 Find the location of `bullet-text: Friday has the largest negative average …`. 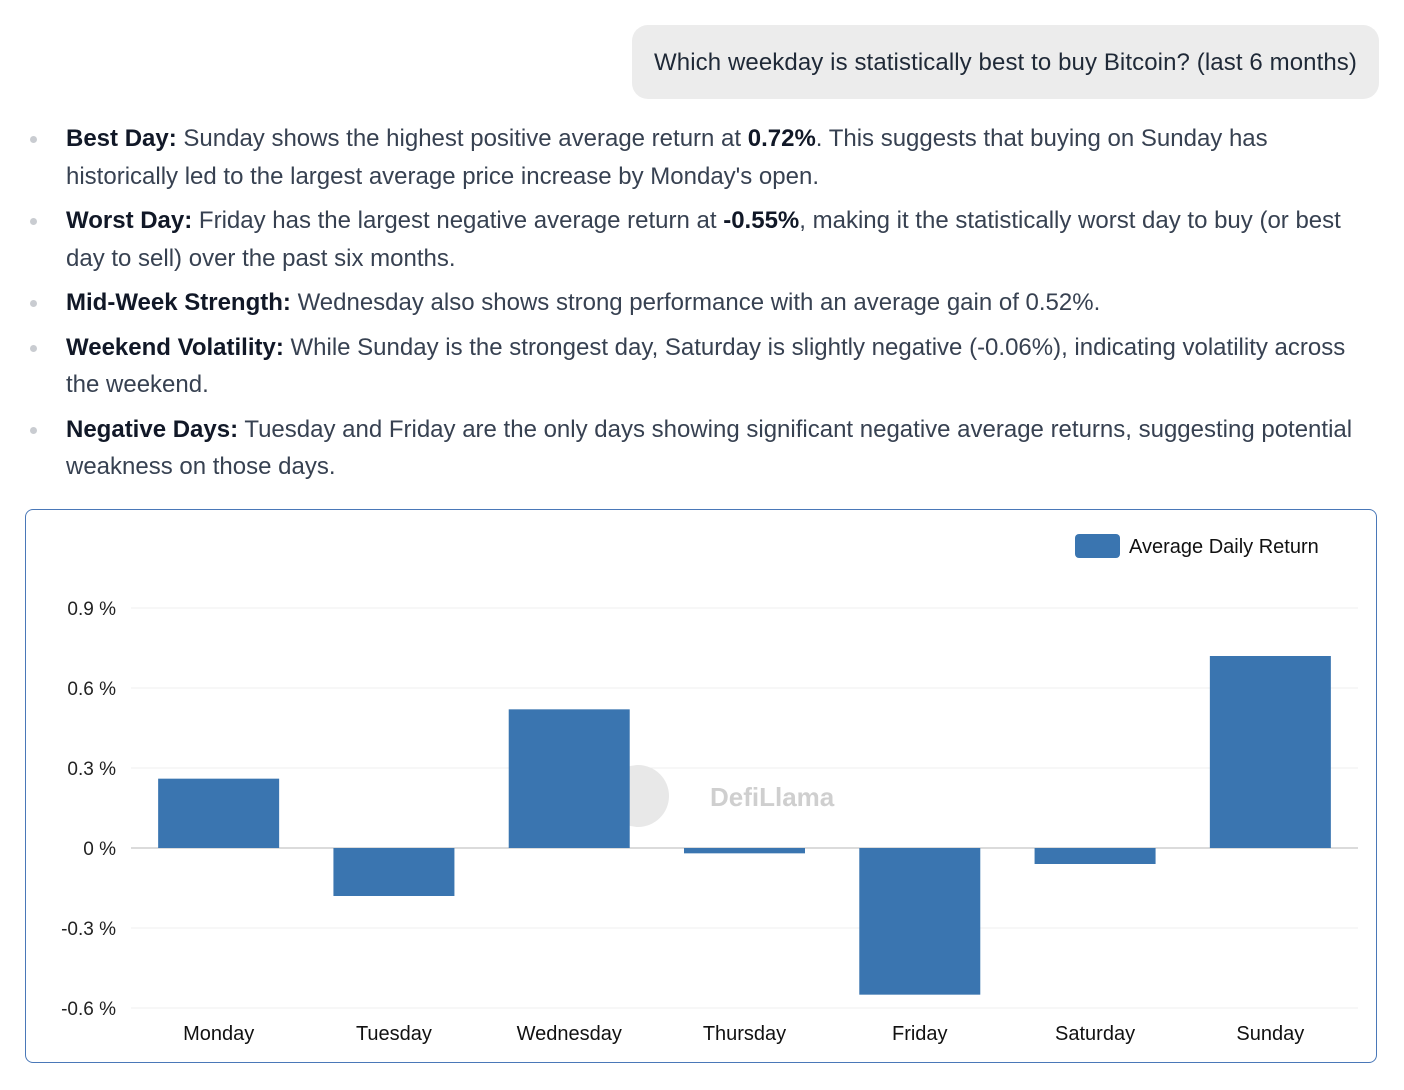

bullet-text: Friday has the largest negative average … is located at coordinates (458, 220).